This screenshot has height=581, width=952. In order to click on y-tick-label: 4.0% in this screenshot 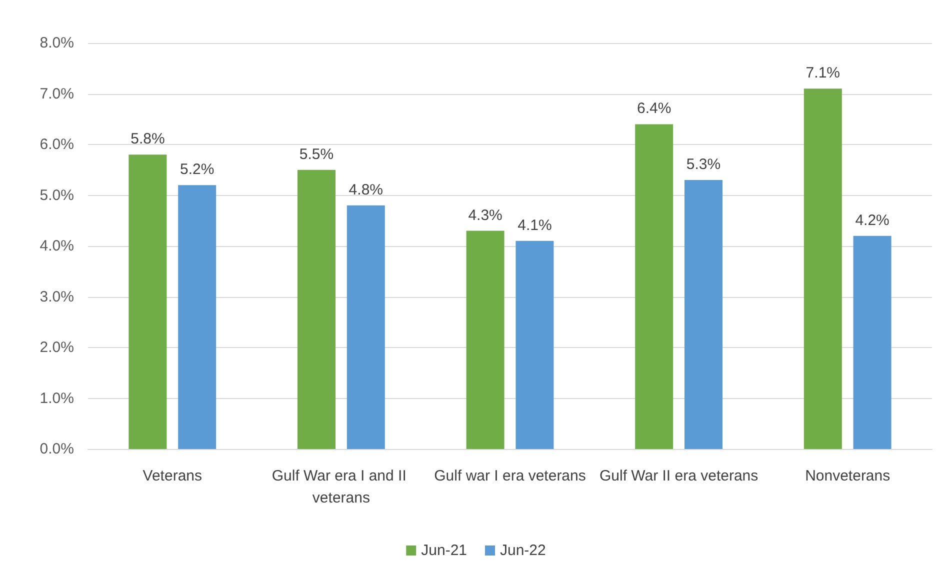, I will do `click(57, 246)`.